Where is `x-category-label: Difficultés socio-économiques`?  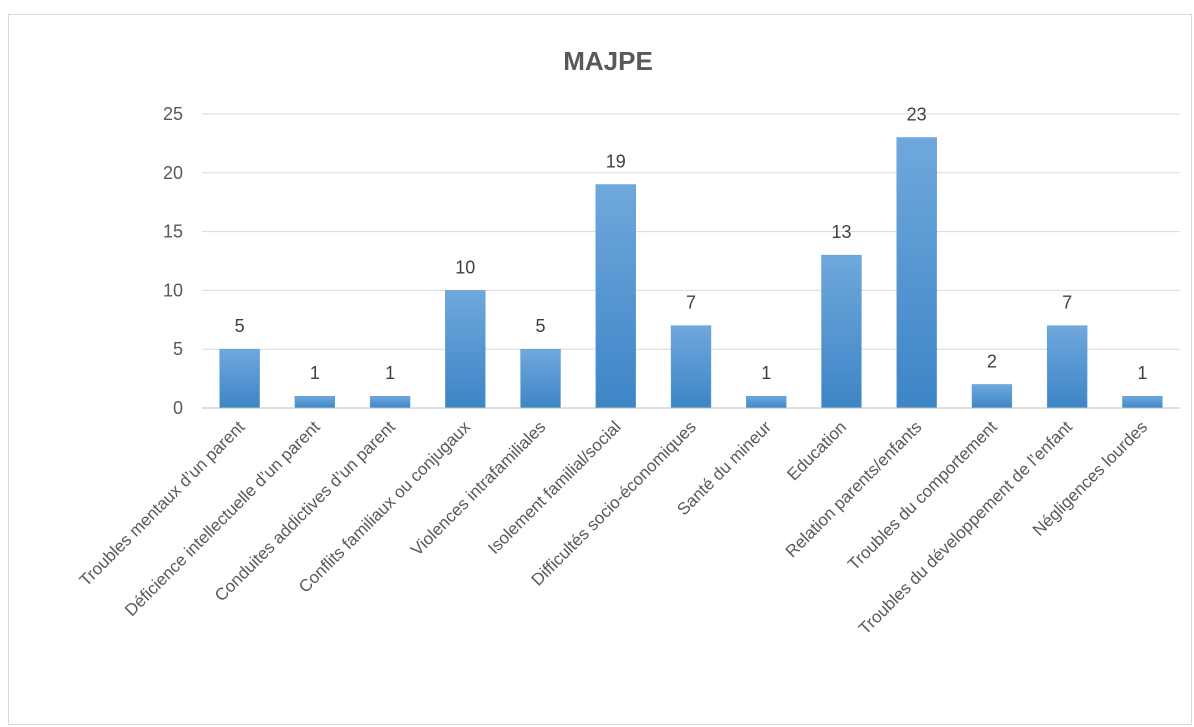 x-category-label: Difficultés socio-économiques is located at coordinates (614, 503).